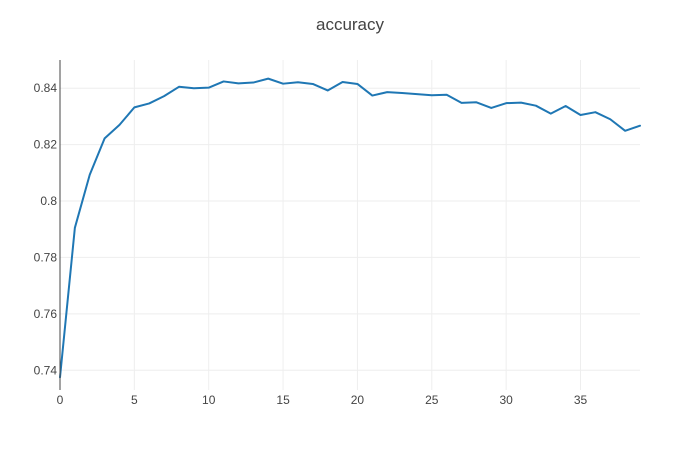 This screenshot has height=450, width=700. I want to click on y-tick-label: 0.76, so click(46, 314).